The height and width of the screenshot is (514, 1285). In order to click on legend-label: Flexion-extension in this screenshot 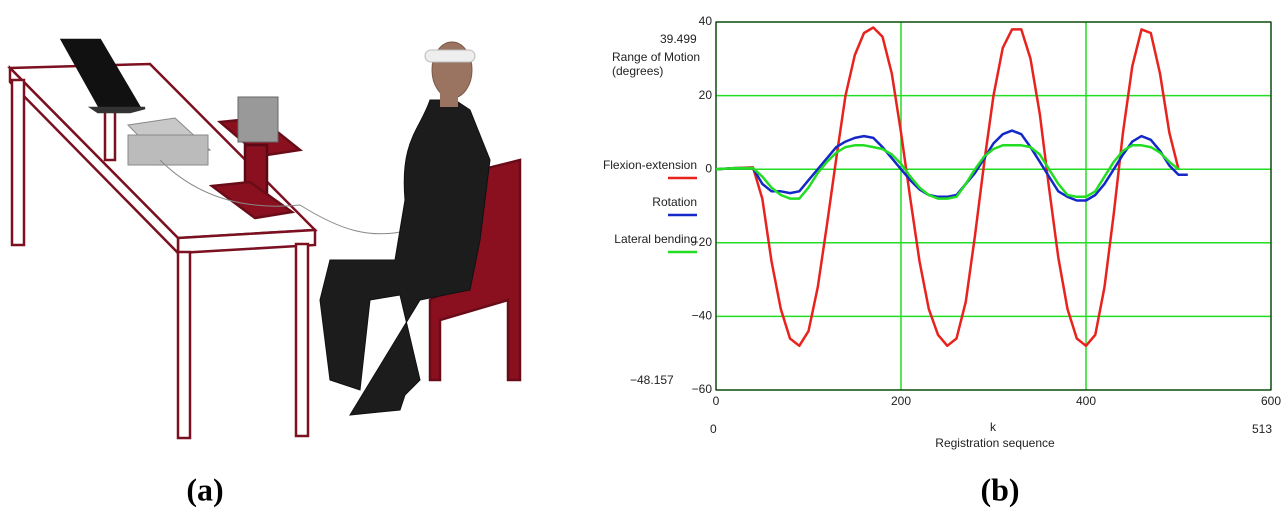, I will do `click(650, 165)`.